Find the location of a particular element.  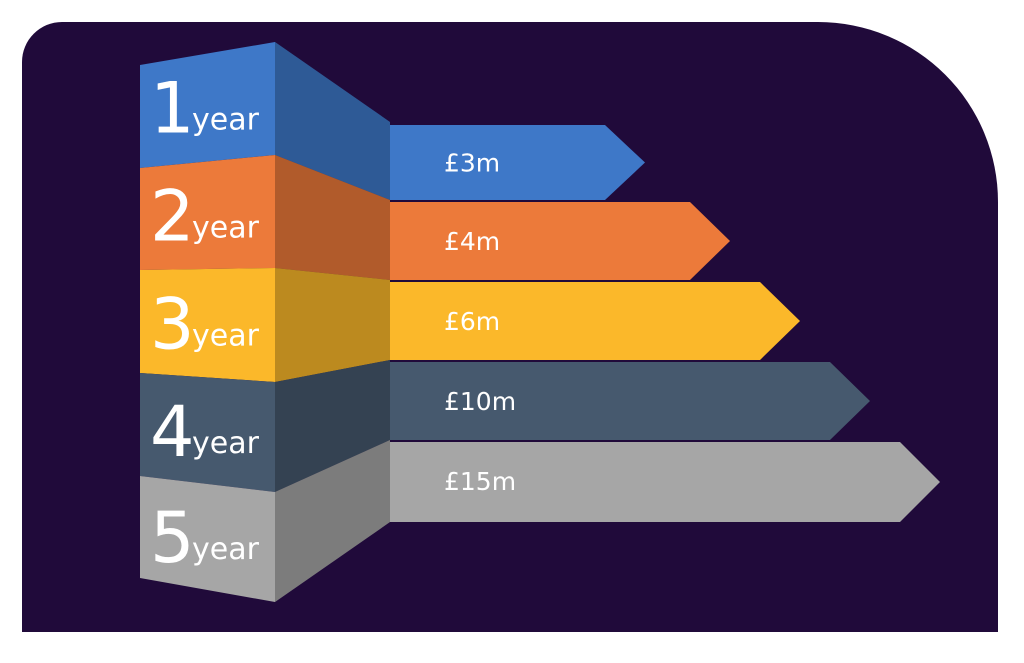

year-number: 1 is located at coordinates (172, 109).